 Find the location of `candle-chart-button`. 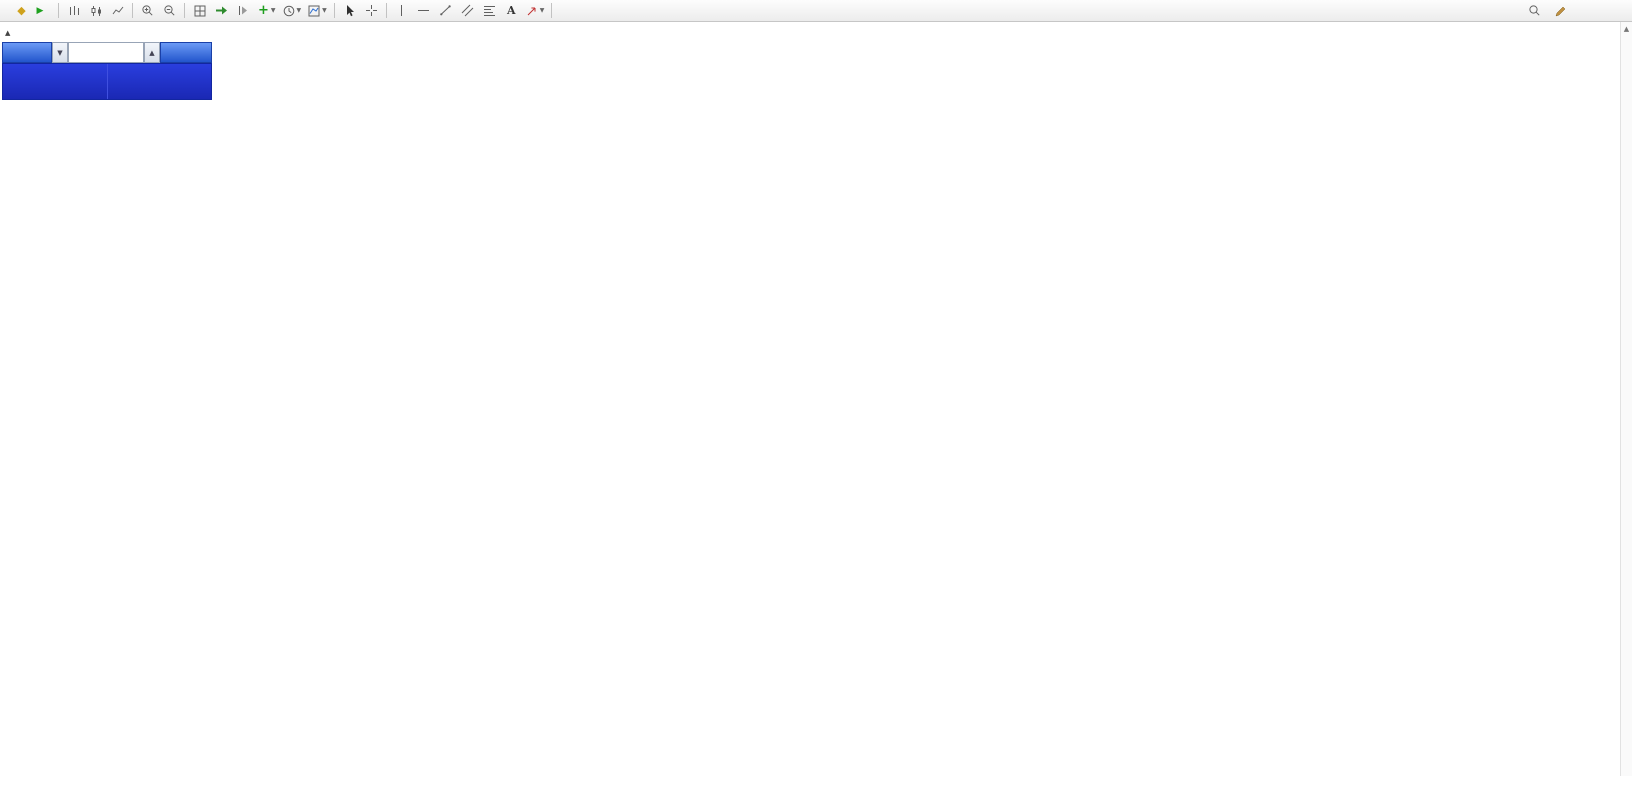

candle-chart-button is located at coordinates (95, 10).